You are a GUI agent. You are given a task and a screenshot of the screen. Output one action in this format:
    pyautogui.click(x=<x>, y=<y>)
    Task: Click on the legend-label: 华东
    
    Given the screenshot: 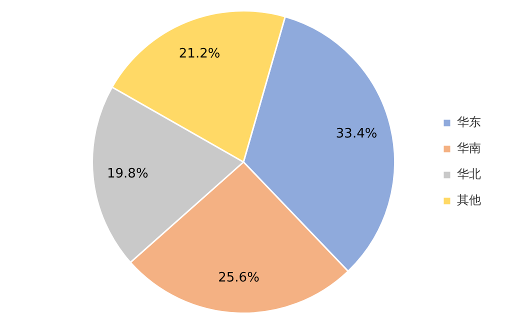 What is the action you would take?
    pyautogui.click(x=469, y=122)
    